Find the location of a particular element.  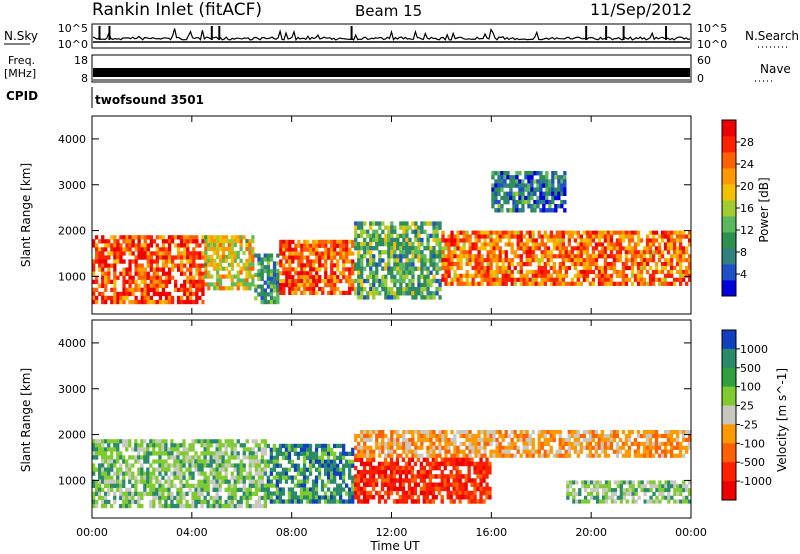

beam-label: Beam 15 is located at coordinates (388, 11).